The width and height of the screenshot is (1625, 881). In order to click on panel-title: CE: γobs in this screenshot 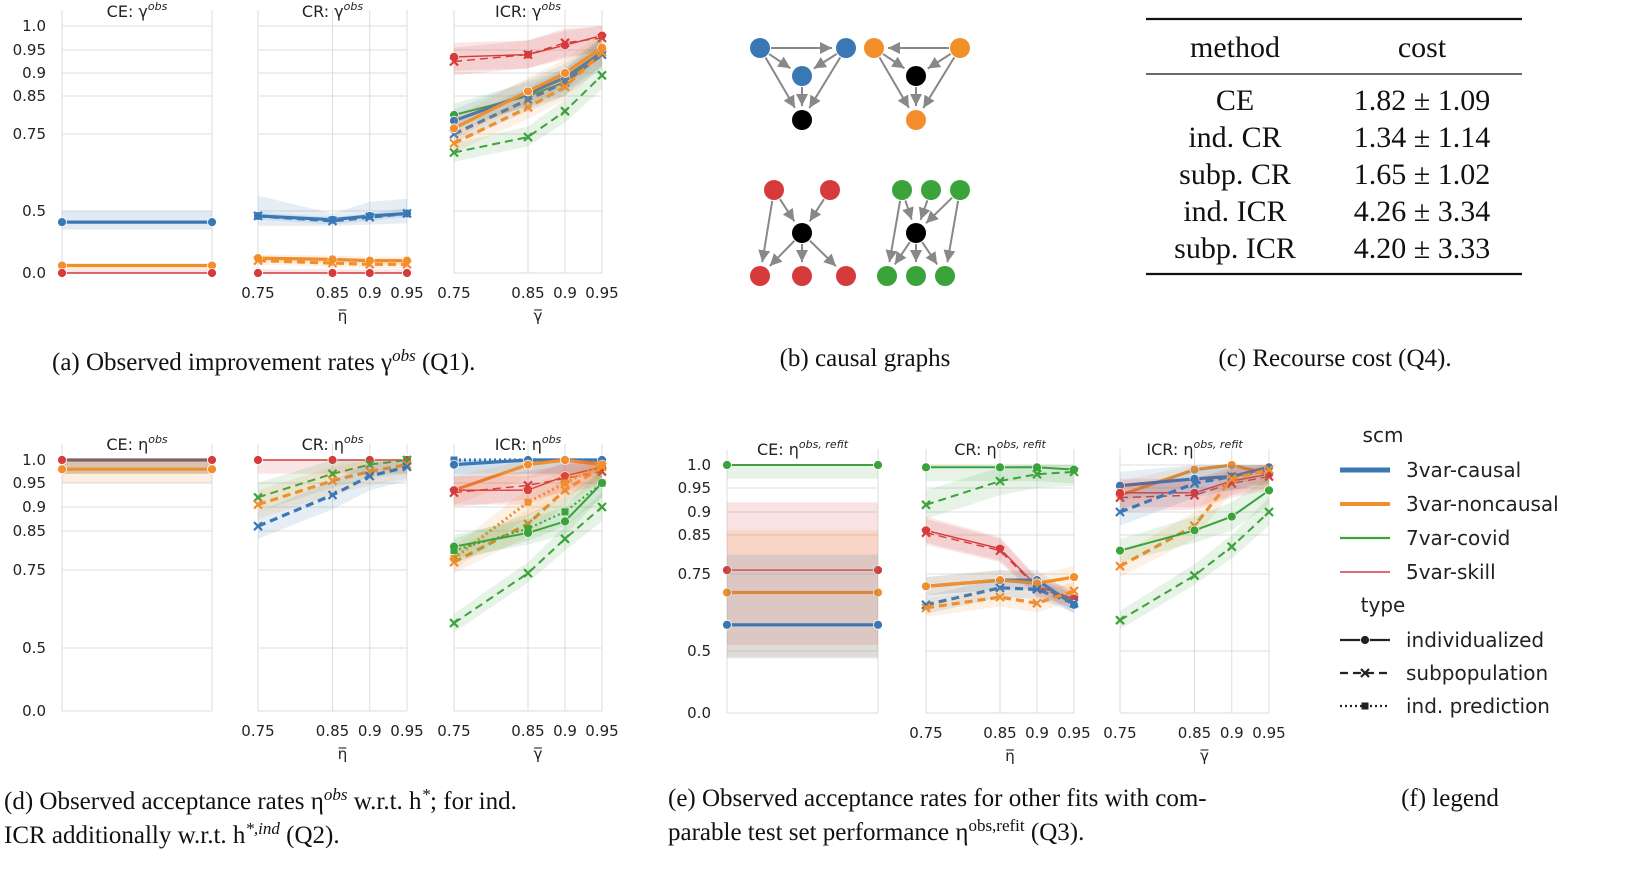, I will do `click(137, 10)`.